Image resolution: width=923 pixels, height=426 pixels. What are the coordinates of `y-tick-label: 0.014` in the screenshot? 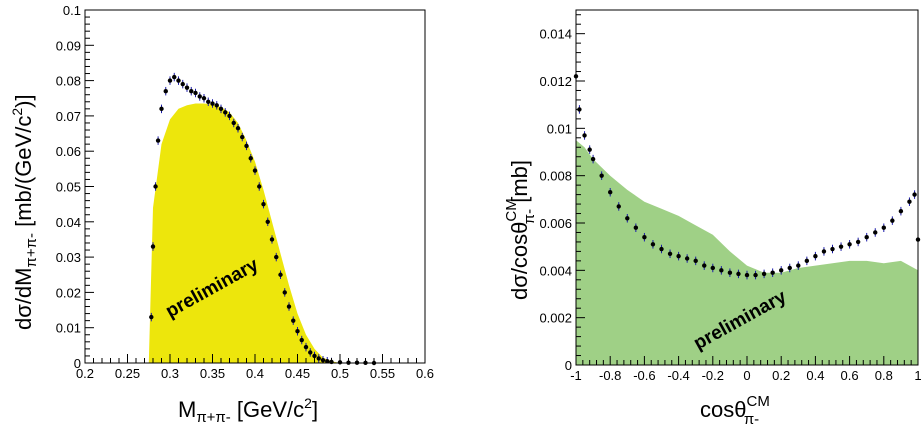 It's located at (555, 34).